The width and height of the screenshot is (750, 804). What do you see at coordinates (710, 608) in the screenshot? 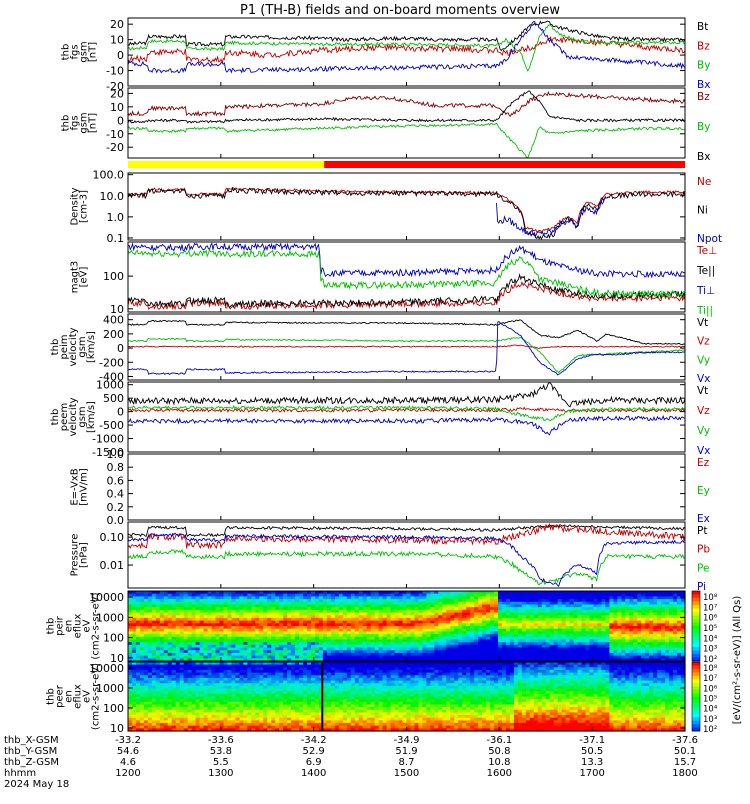
I see `colorbar-tick-label: 10⁷` at bounding box center [710, 608].